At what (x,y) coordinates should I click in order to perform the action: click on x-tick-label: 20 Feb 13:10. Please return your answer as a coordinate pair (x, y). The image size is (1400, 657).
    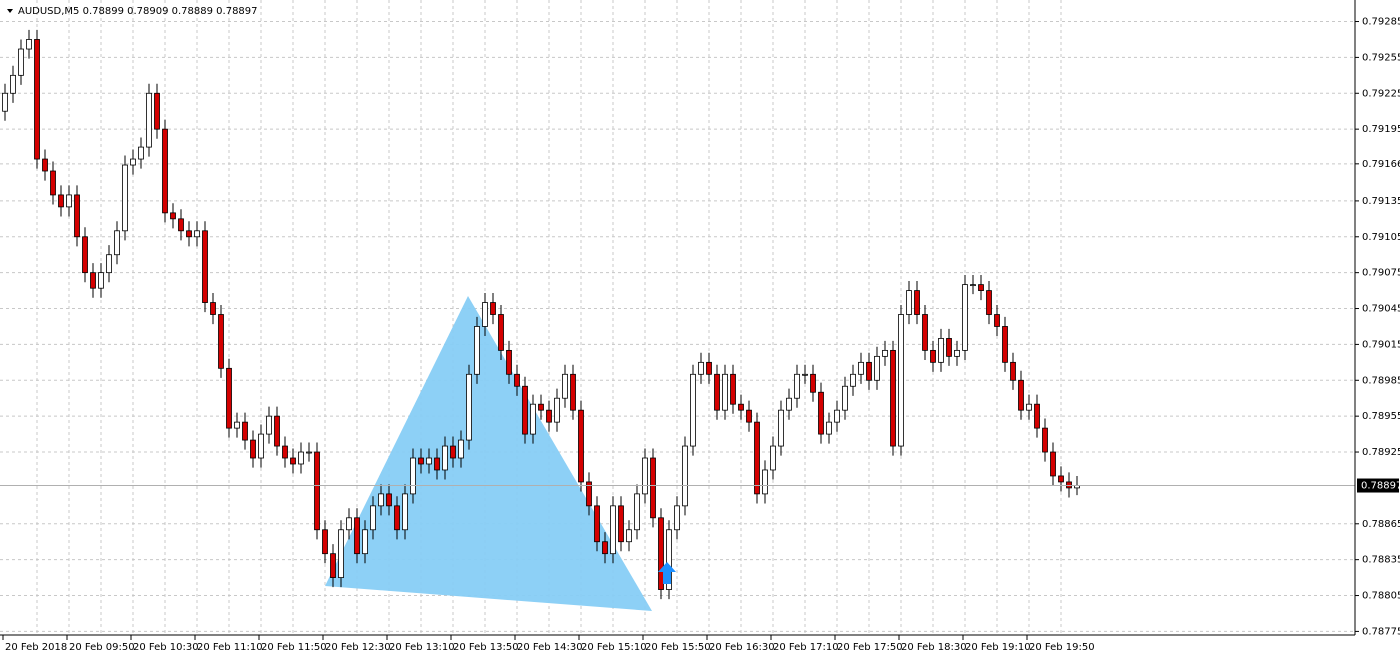
    Looking at the image, I should click on (422, 647).